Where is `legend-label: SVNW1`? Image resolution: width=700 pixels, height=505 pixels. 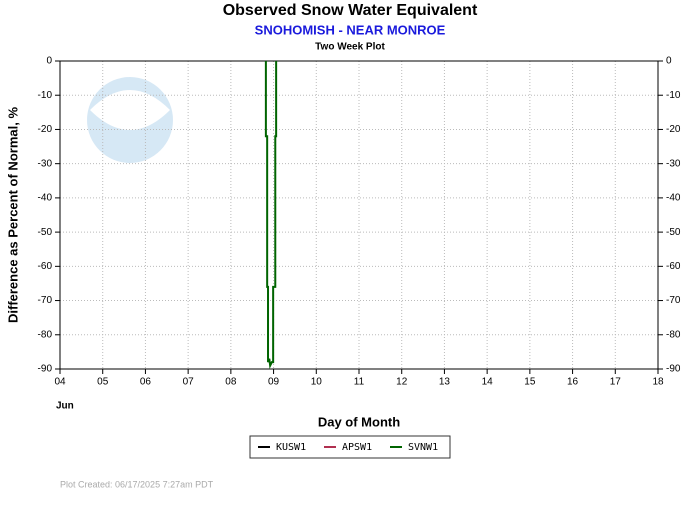 legend-label: SVNW1 is located at coordinates (423, 447).